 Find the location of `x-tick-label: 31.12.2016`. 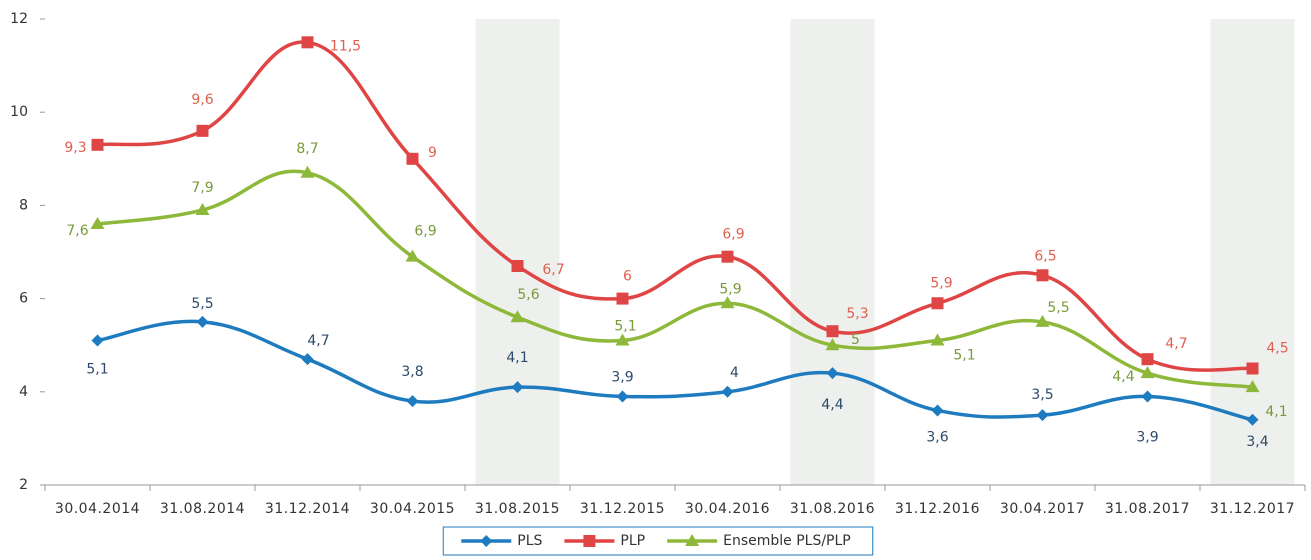

x-tick-label: 31.12.2016 is located at coordinates (937, 509).